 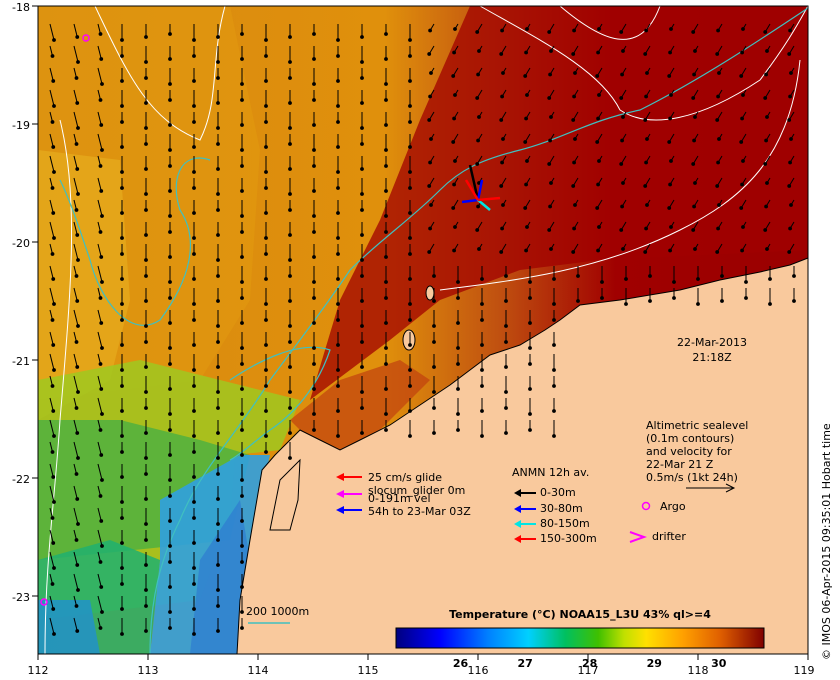 I want to click on island, so click(x=409, y=340).